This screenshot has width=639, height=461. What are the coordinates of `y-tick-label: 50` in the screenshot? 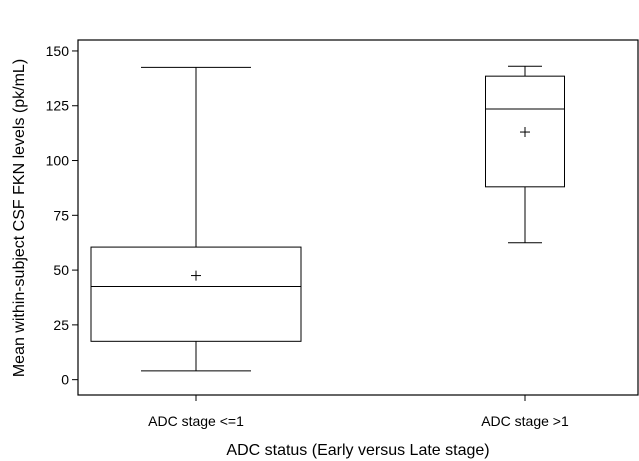 It's located at (61, 270).